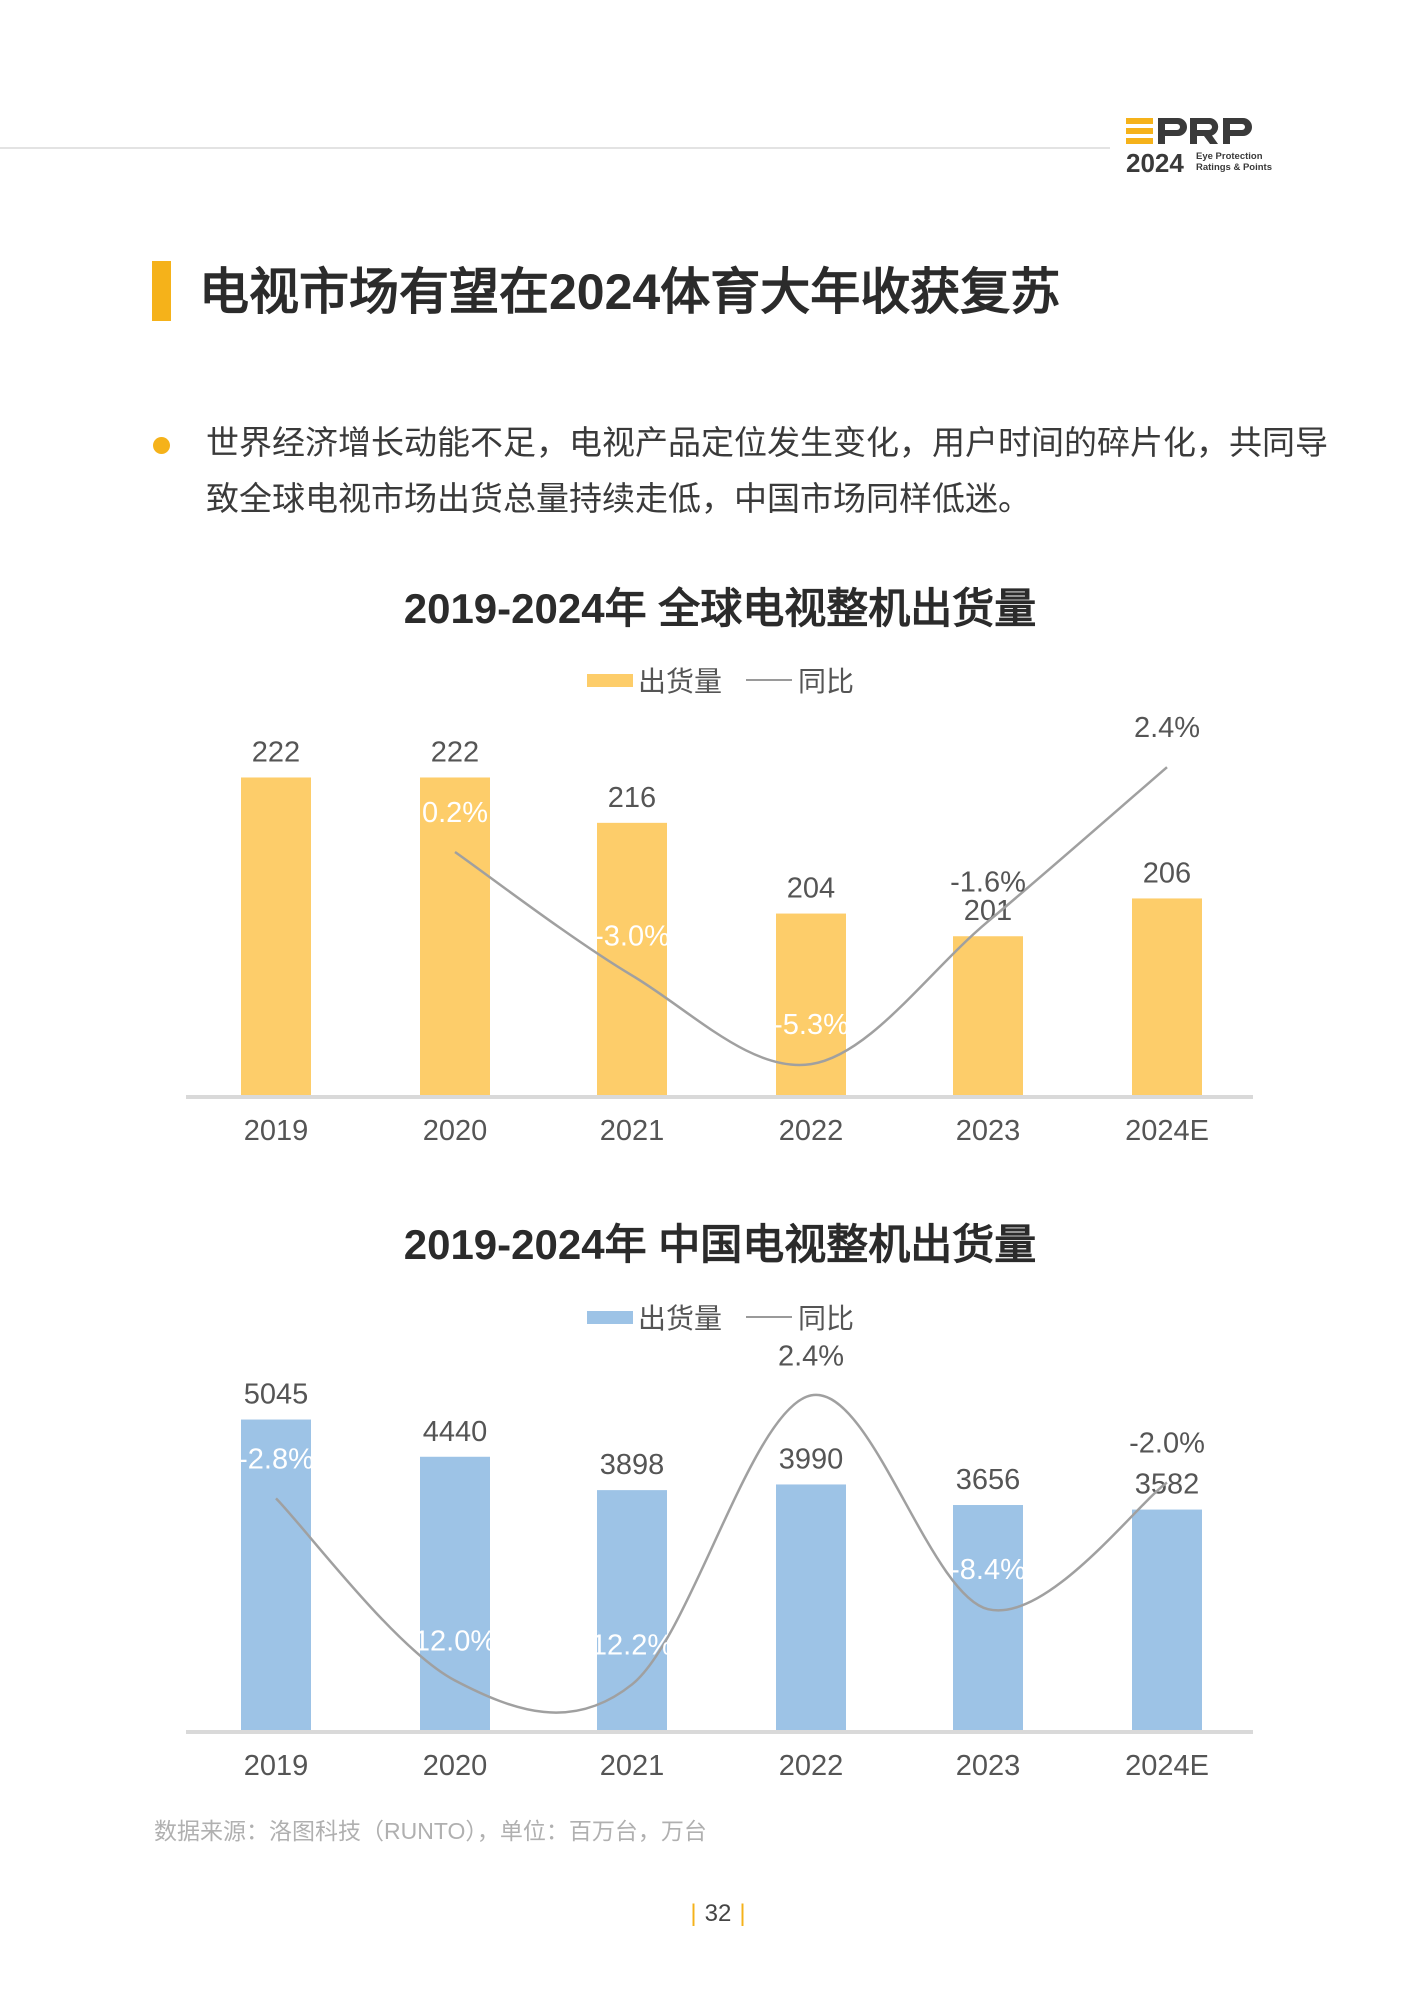 The image size is (1426, 2000). Describe the element at coordinates (1229, 156) in the screenshot. I see `logo-tagline-1: Eye Protection` at that location.